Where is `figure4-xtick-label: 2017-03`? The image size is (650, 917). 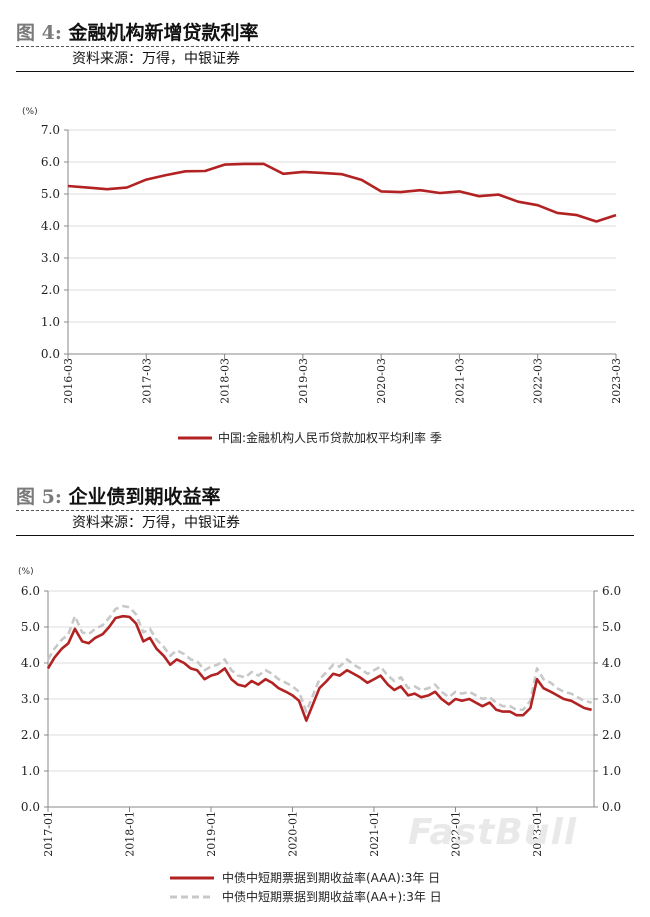 figure4-xtick-label: 2017-03 is located at coordinates (146, 381).